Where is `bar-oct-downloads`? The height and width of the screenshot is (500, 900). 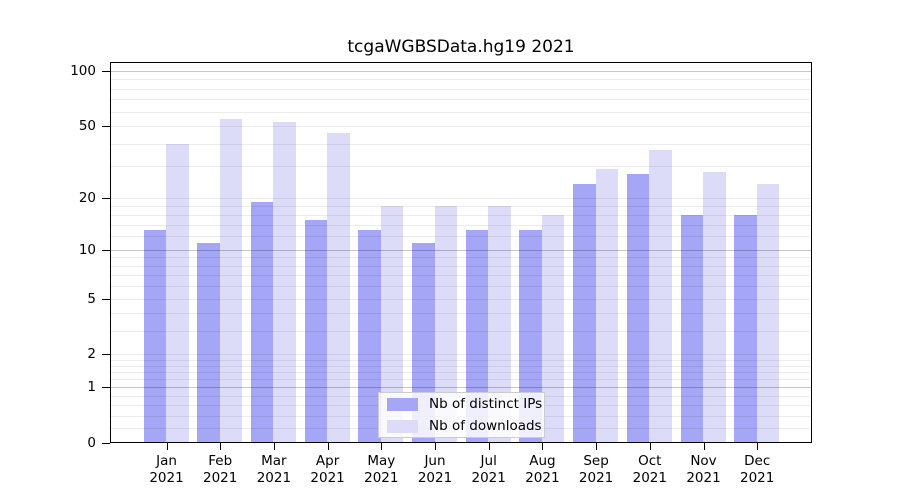
bar-oct-downloads is located at coordinates (660, 296).